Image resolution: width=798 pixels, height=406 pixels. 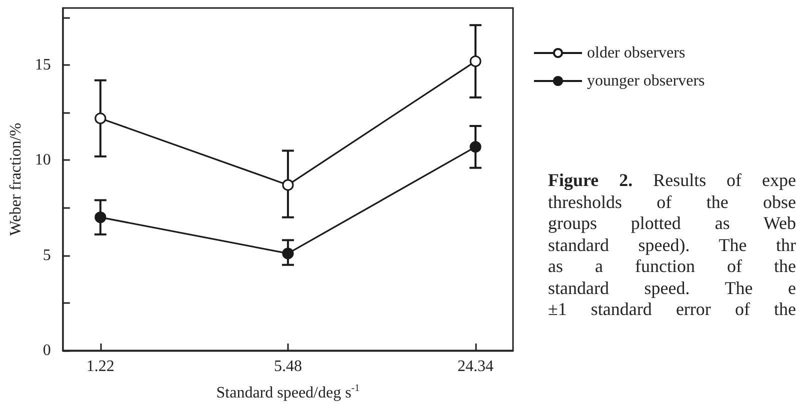 What do you see at coordinates (46, 350) in the screenshot?
I see `y-tick-label: 0` at bounding box center [46, 350].